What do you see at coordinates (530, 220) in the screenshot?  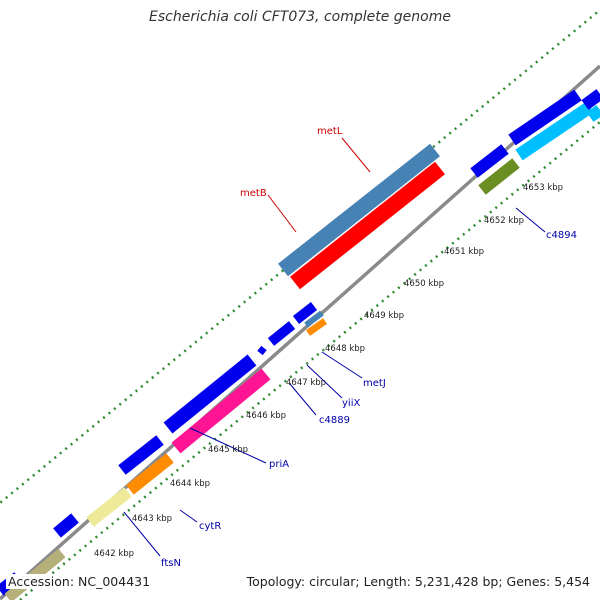 I see `leader-c4894` at bounding box center [530, 220].